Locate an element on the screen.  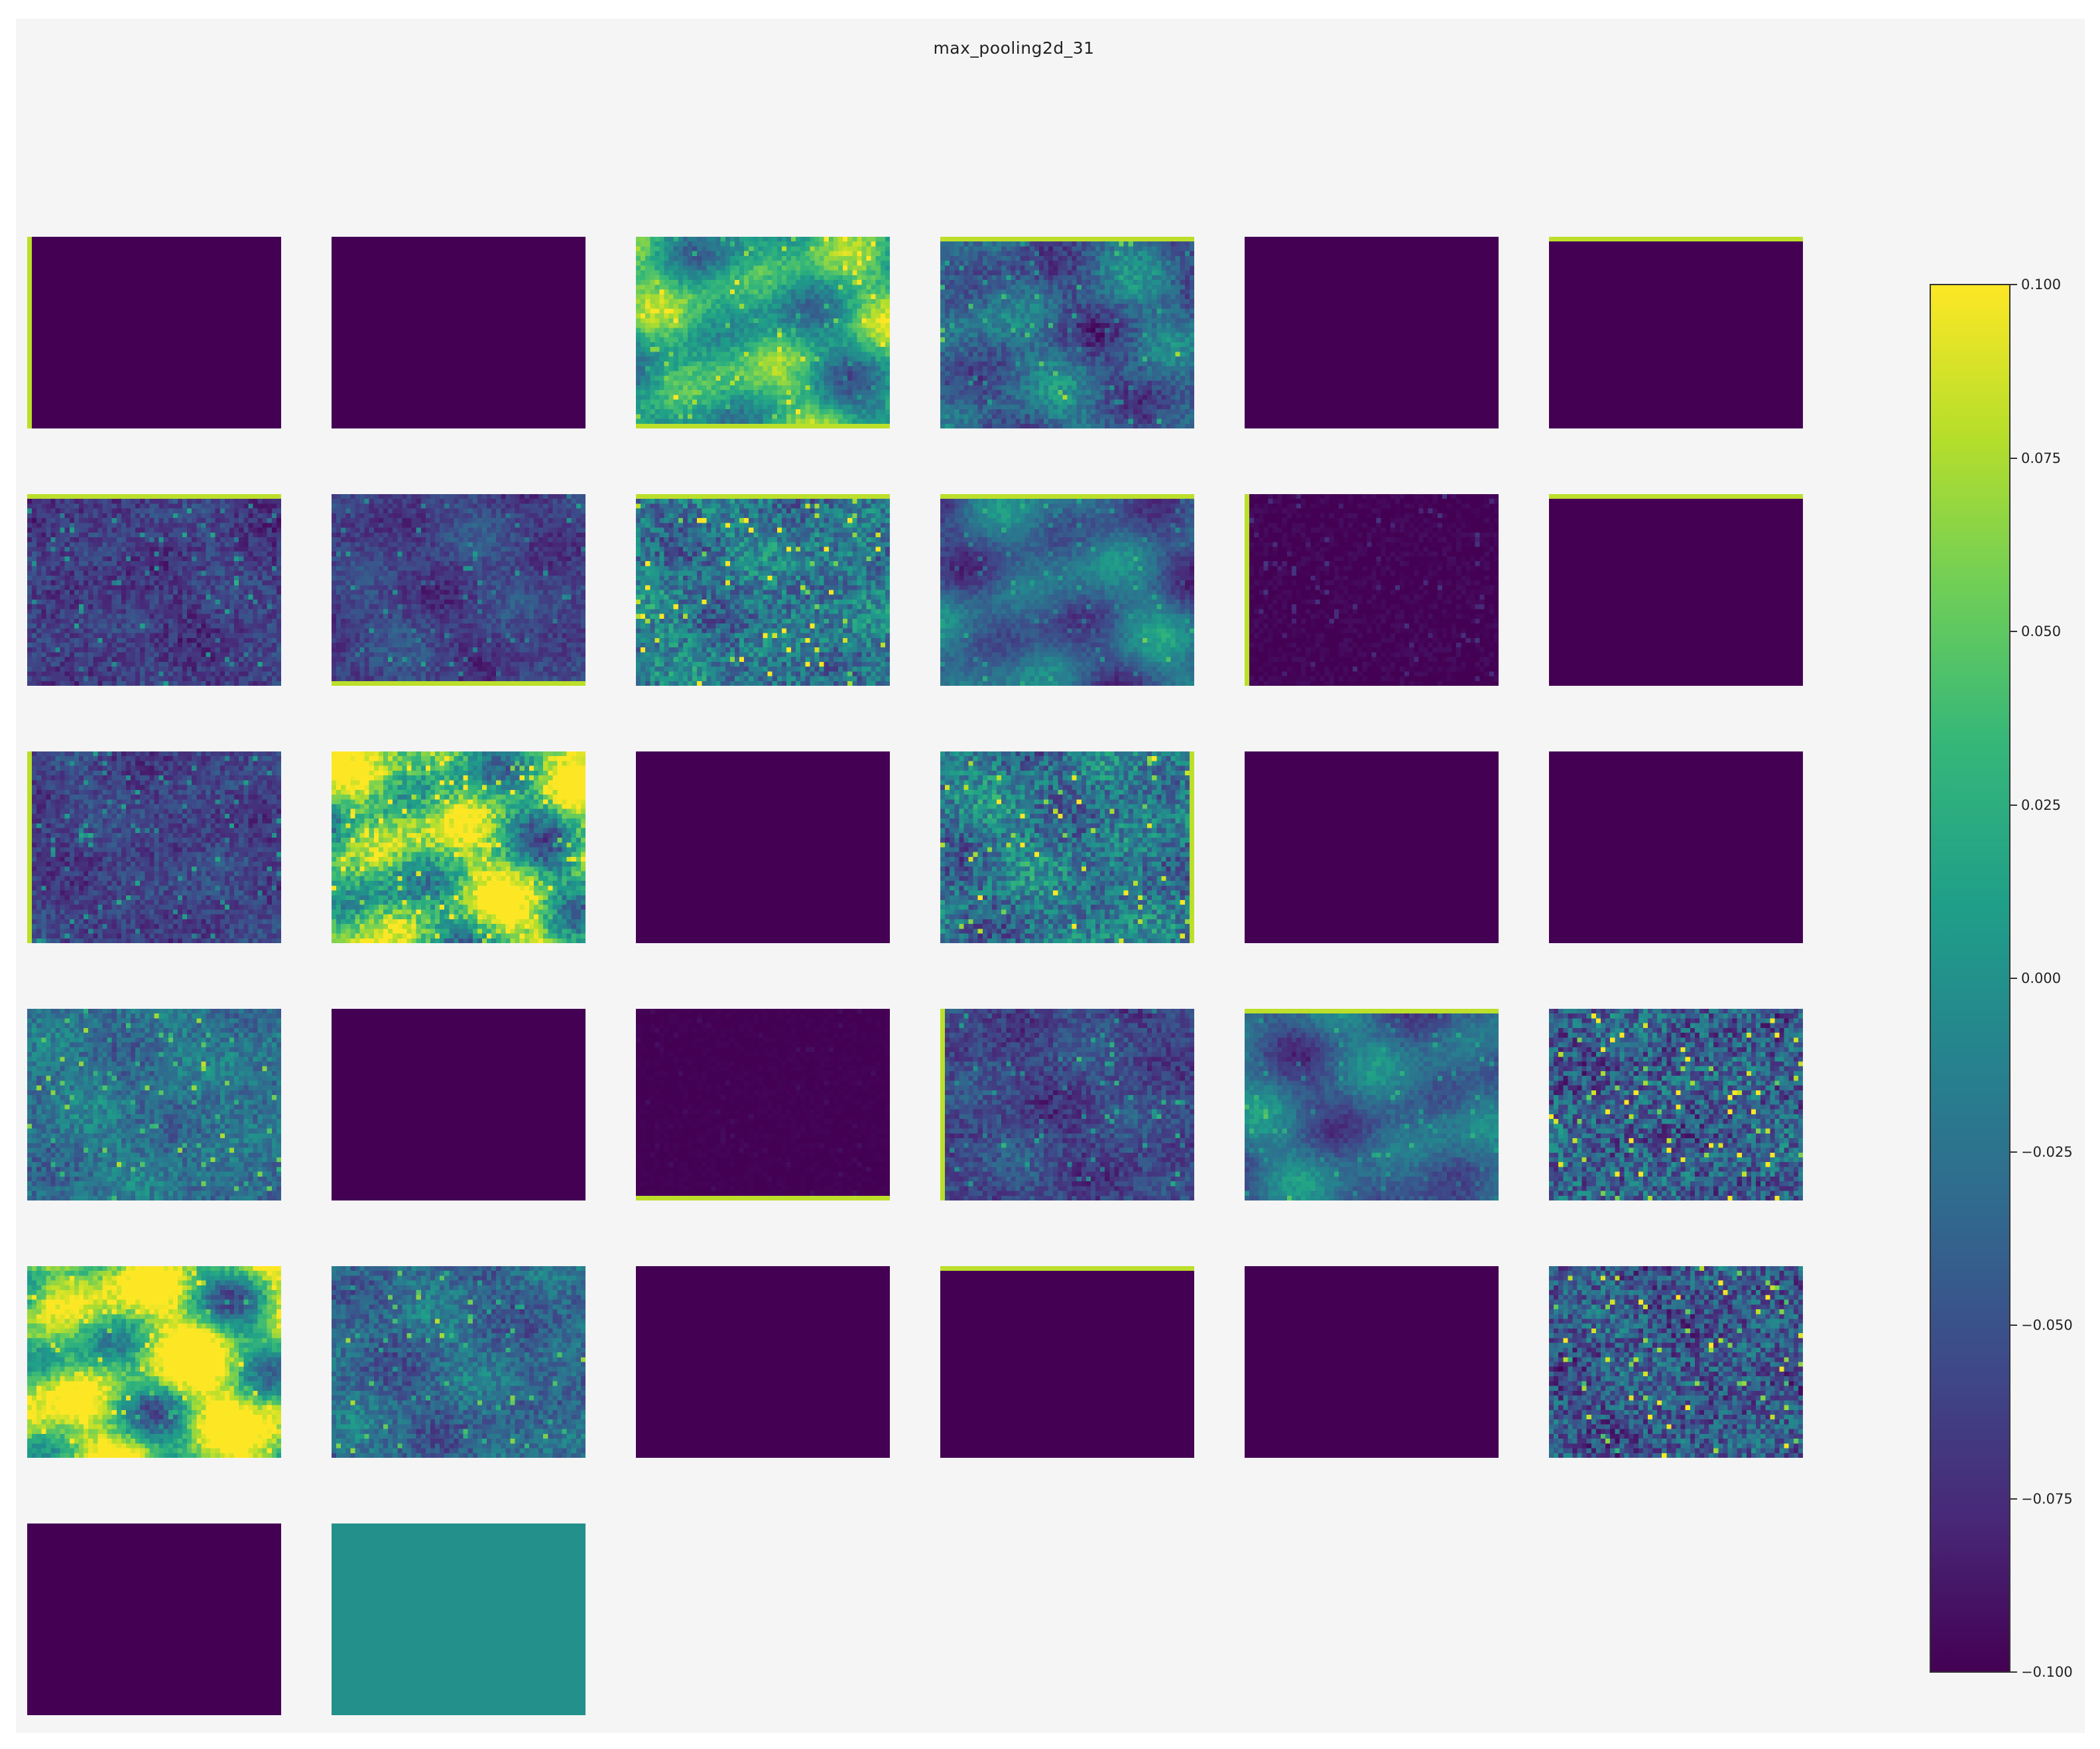
feature-map-22-heatmap is located at coordinates (1067, 1104).